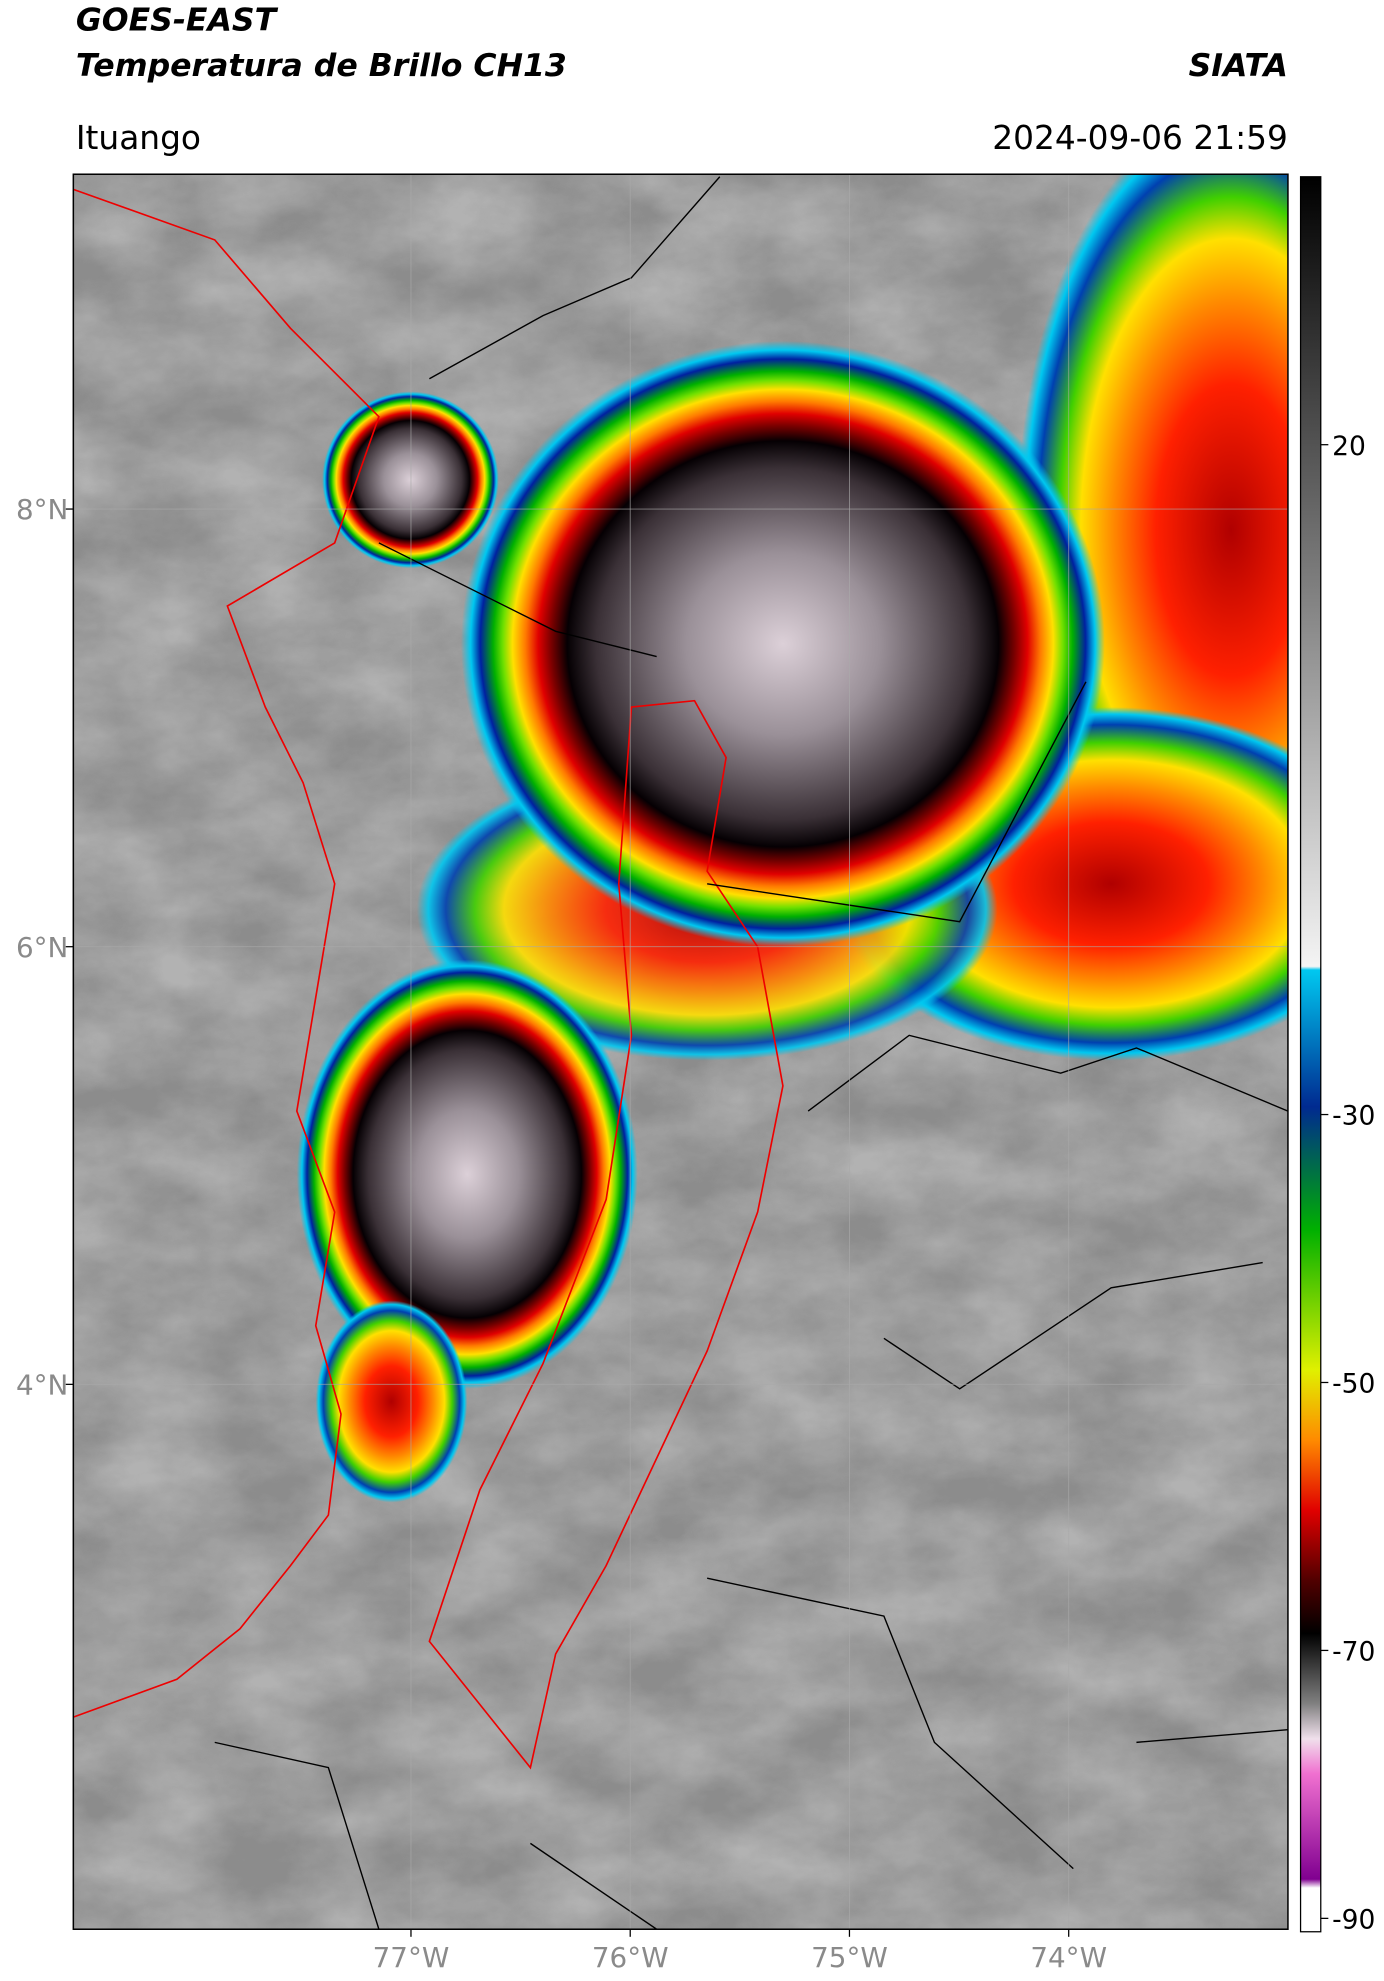 The width and height of the screenshot is (1384, 1981). What do you see at coordinates (411, 1957) in the screenshot?
I see `lon-tick-label: 77°W` at bounding box center [411, 1957].